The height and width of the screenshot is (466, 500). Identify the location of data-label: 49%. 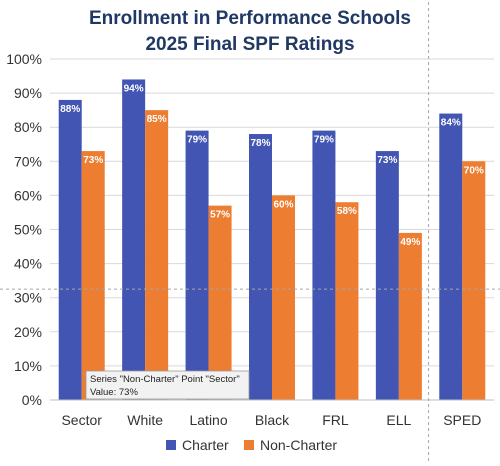
(410, 242).